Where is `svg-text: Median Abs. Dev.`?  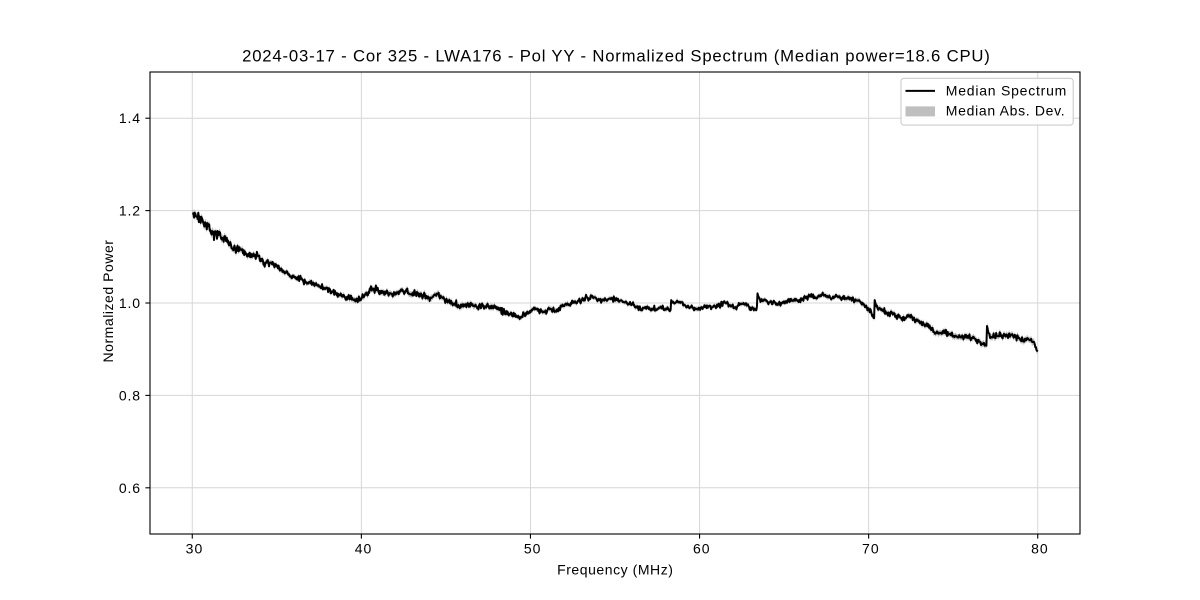 svg-text: Median Abs. Dev. is located at coordinates (1006, 110).